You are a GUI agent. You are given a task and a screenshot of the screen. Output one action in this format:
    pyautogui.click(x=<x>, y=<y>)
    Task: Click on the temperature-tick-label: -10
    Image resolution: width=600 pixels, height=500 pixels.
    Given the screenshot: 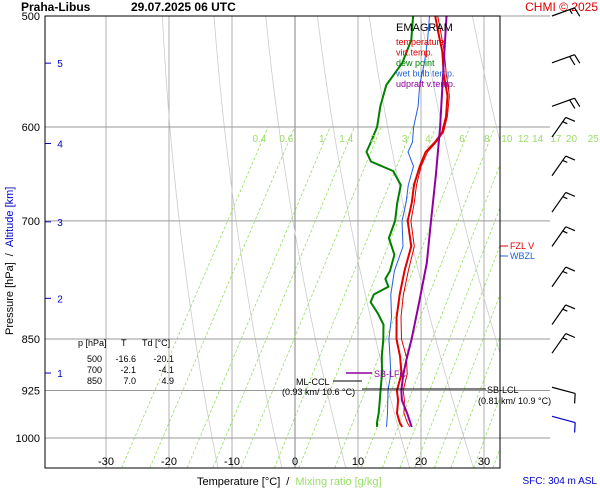 What is the action you would take?
    pyautogui.click(x=232, y=462)
    